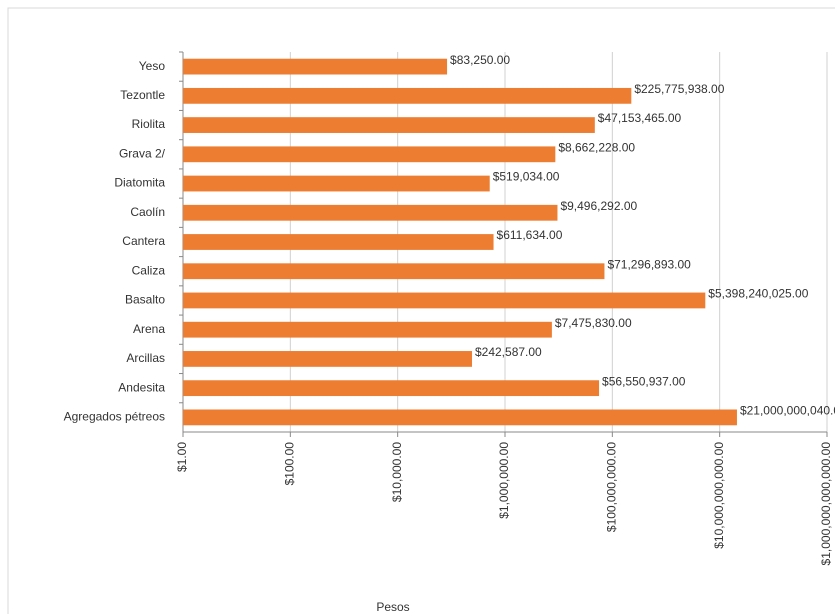  What do you see at coordinates (719, 495) in the screenshot?
I see `x-tick-label: $10,000,000,000.00` at bounding box center [719, 495].